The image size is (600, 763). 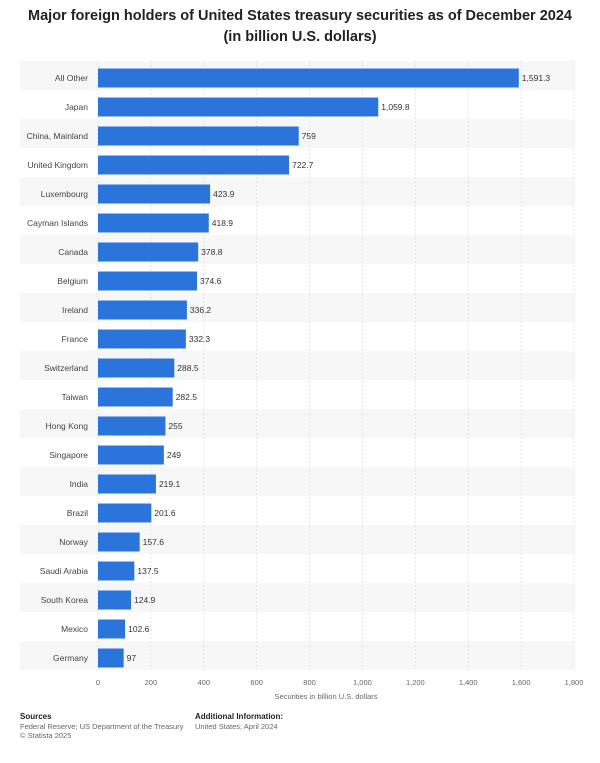 I want to click on category-label: Hong Kong, so click(x=66, y=426).